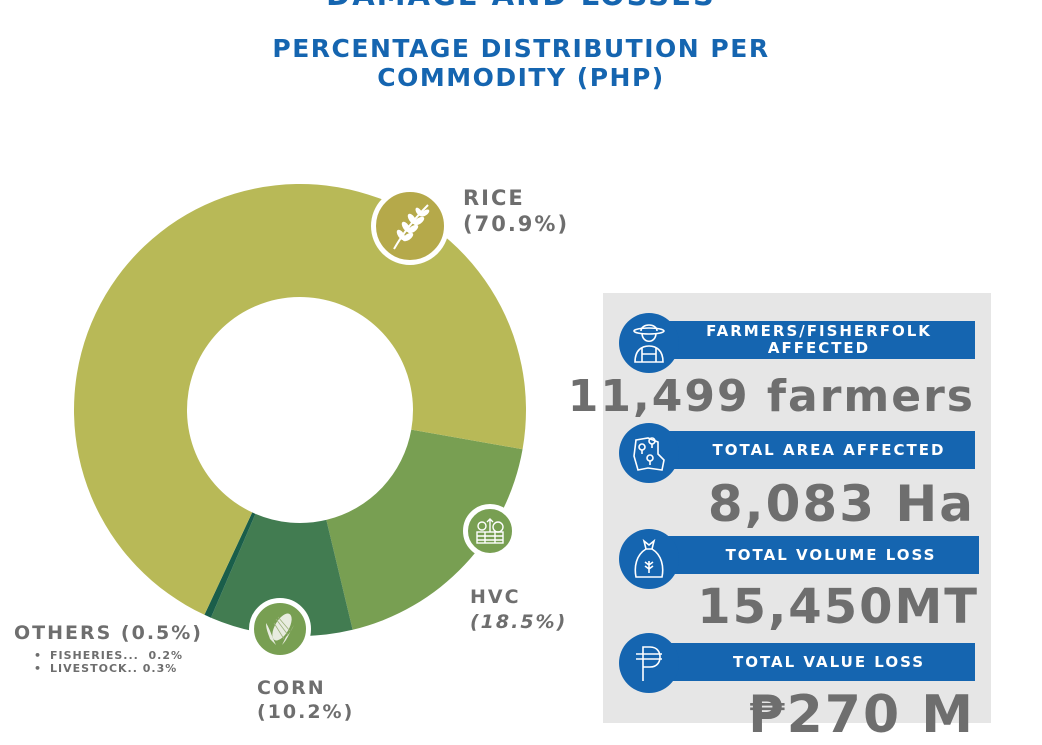 The image size is (1042, 745). What do you see at coordinates (809, 340) in the screenshot?
I see `stat-farmers-title: FARMERS/FISHERFOLK AFFECTED` at bounding box center [809, 340].